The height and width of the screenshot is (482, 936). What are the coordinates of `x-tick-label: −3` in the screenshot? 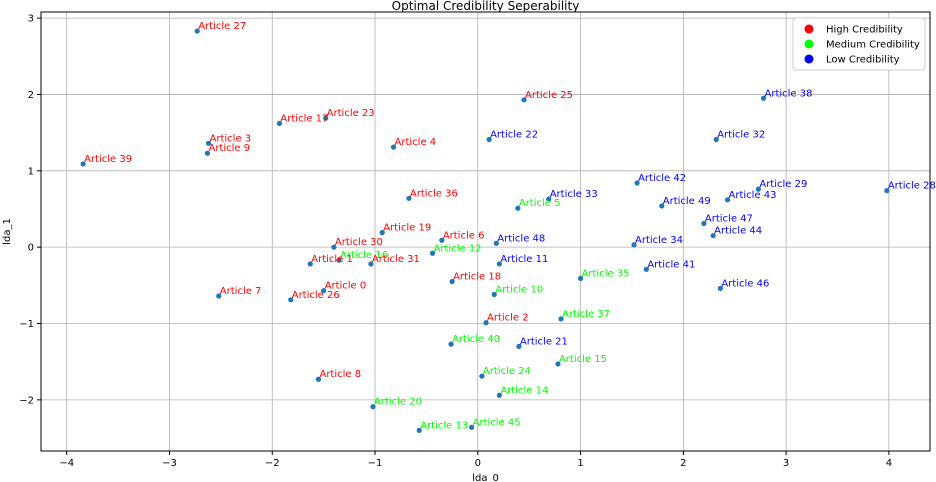 It's located at (169, 463).